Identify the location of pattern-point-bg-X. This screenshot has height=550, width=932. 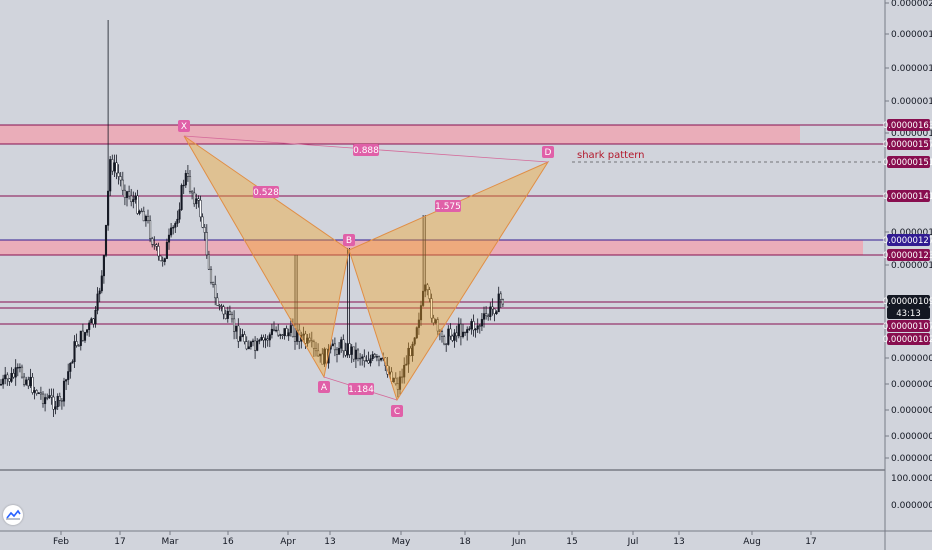
(184, 126).